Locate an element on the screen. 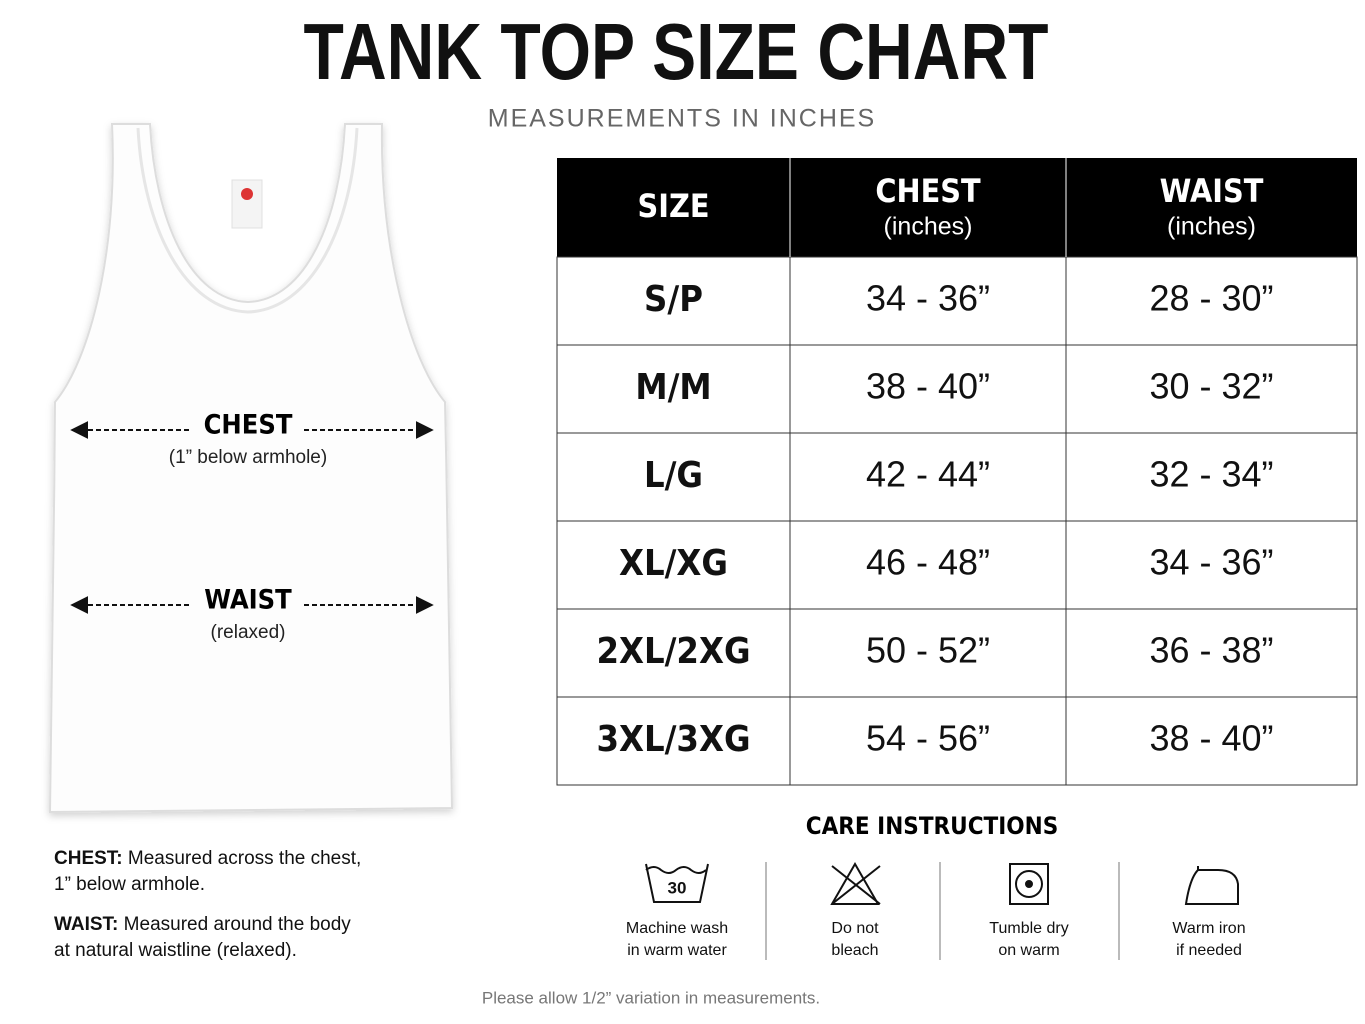 The width and height of the screenshot is (1365, 1024). note: CHEST: Measured across the chest, is located at coordinates (207, 858).